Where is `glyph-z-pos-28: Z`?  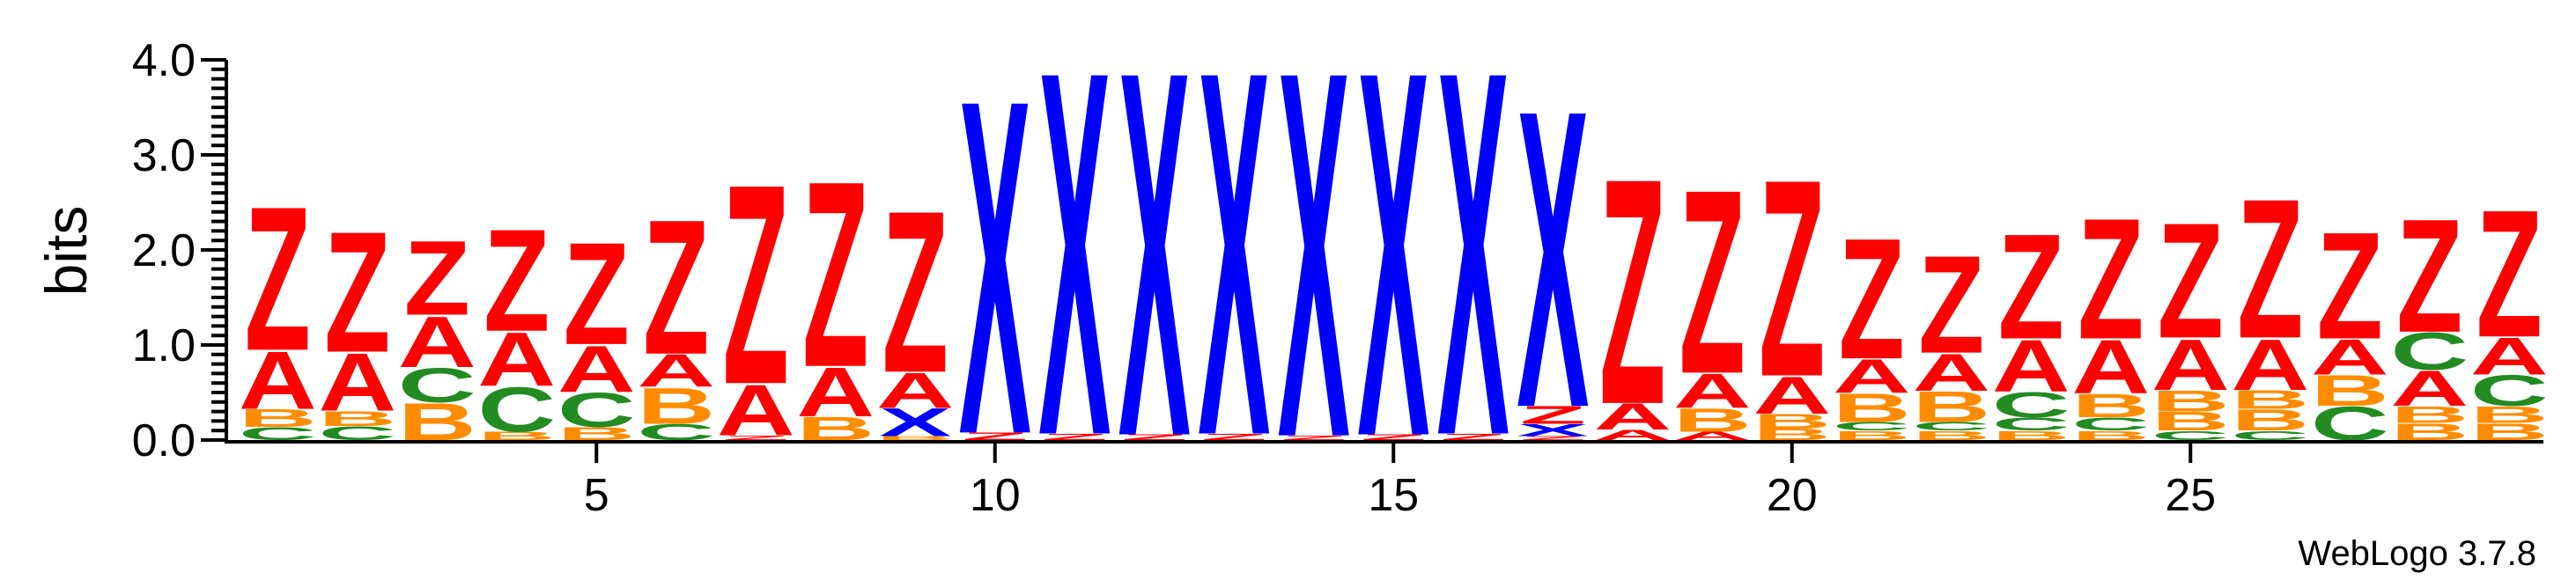
glyph-z-pos-28: Z is located at coordinates (2429, 277).